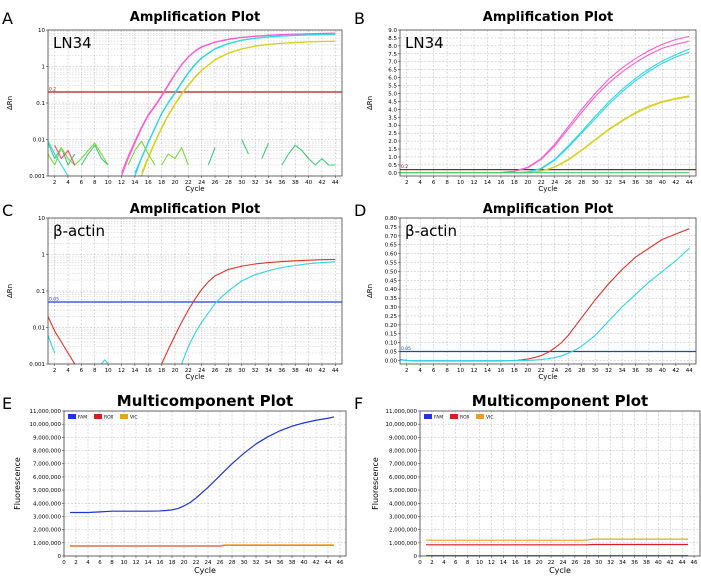  What do you see at coordinates (392, 63) in the screenshot?
I see `y-tick-label: 7.0` at bounding box center [392, 63].